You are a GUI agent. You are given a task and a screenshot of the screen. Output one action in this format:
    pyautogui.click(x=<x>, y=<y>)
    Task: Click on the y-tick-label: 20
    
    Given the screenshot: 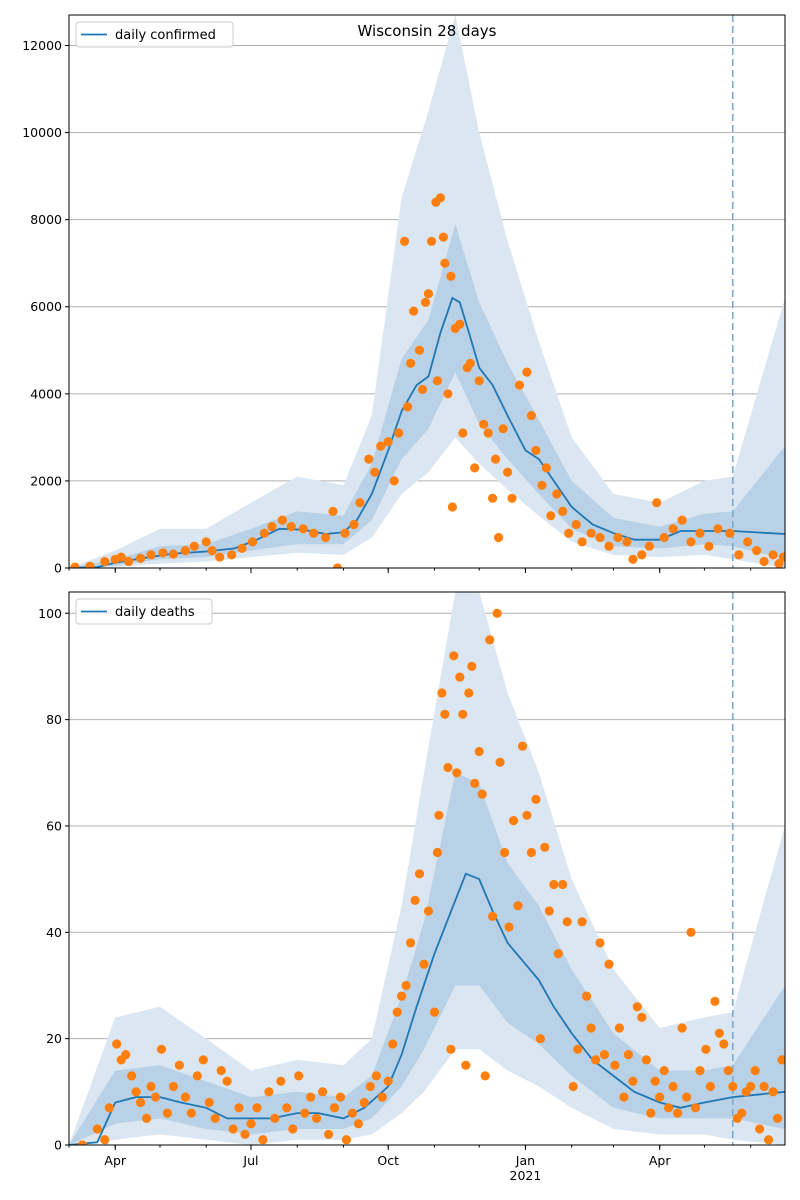 What is the action you would take?
    pyautogui.click(x=54, y=1038)
    